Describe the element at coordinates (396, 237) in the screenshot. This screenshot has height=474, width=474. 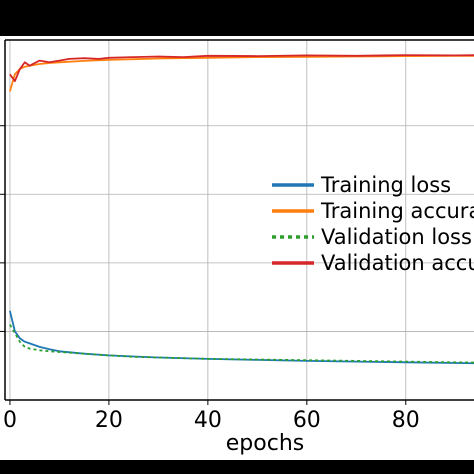
I see `legend-label: Validation loss` at that location.